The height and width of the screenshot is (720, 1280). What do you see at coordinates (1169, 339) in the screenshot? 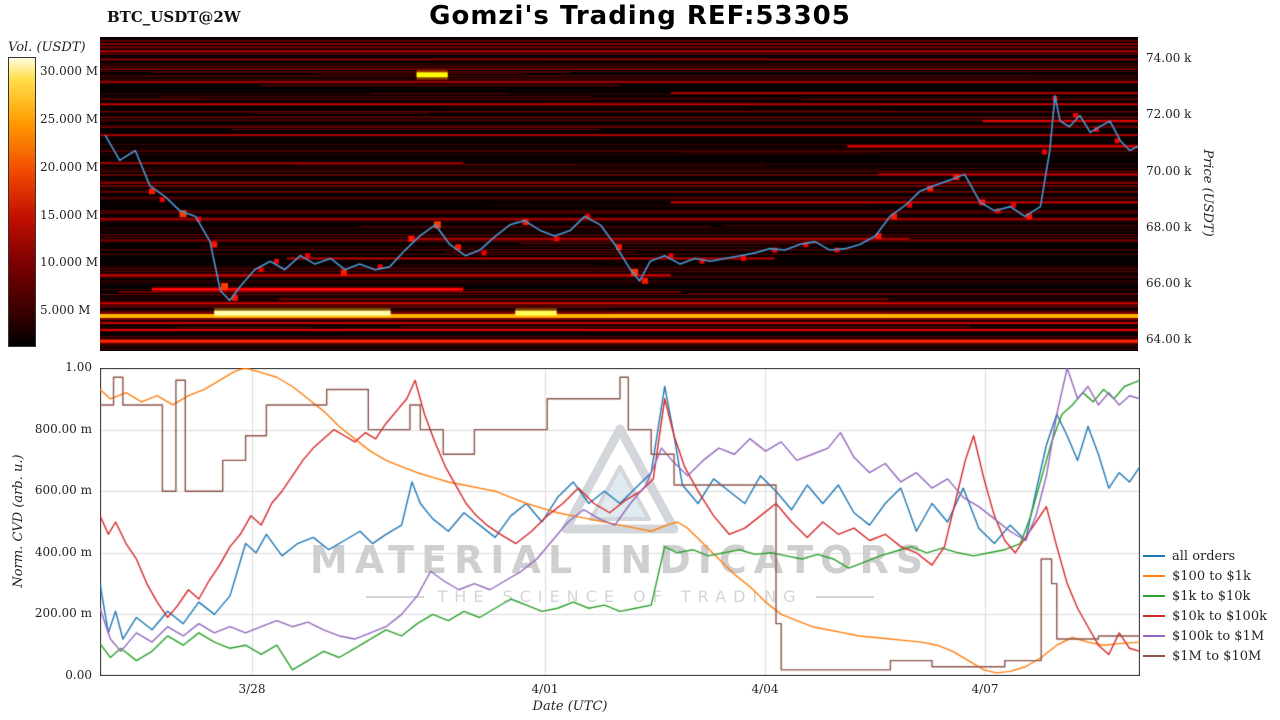
I see `price-tick: 64.00 k` at bounding box center [1169, 339].